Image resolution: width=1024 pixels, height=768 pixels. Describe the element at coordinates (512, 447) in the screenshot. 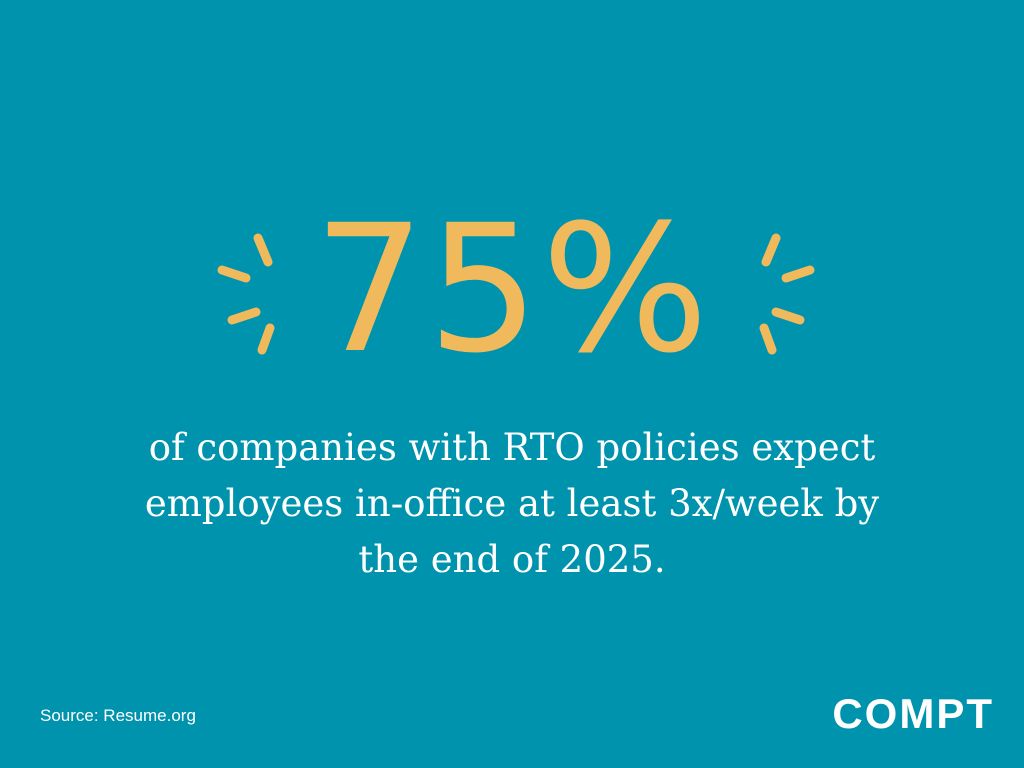

I see `body-line: of companies with RTO policies expect` at that location.